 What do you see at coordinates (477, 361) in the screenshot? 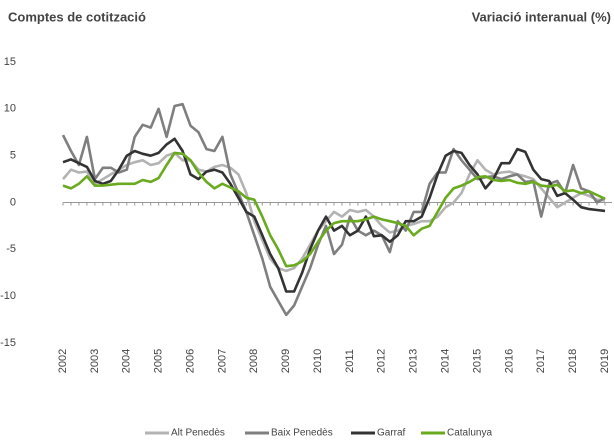
I see `x-tick-label: 2015` at bounding box center [477, 361].